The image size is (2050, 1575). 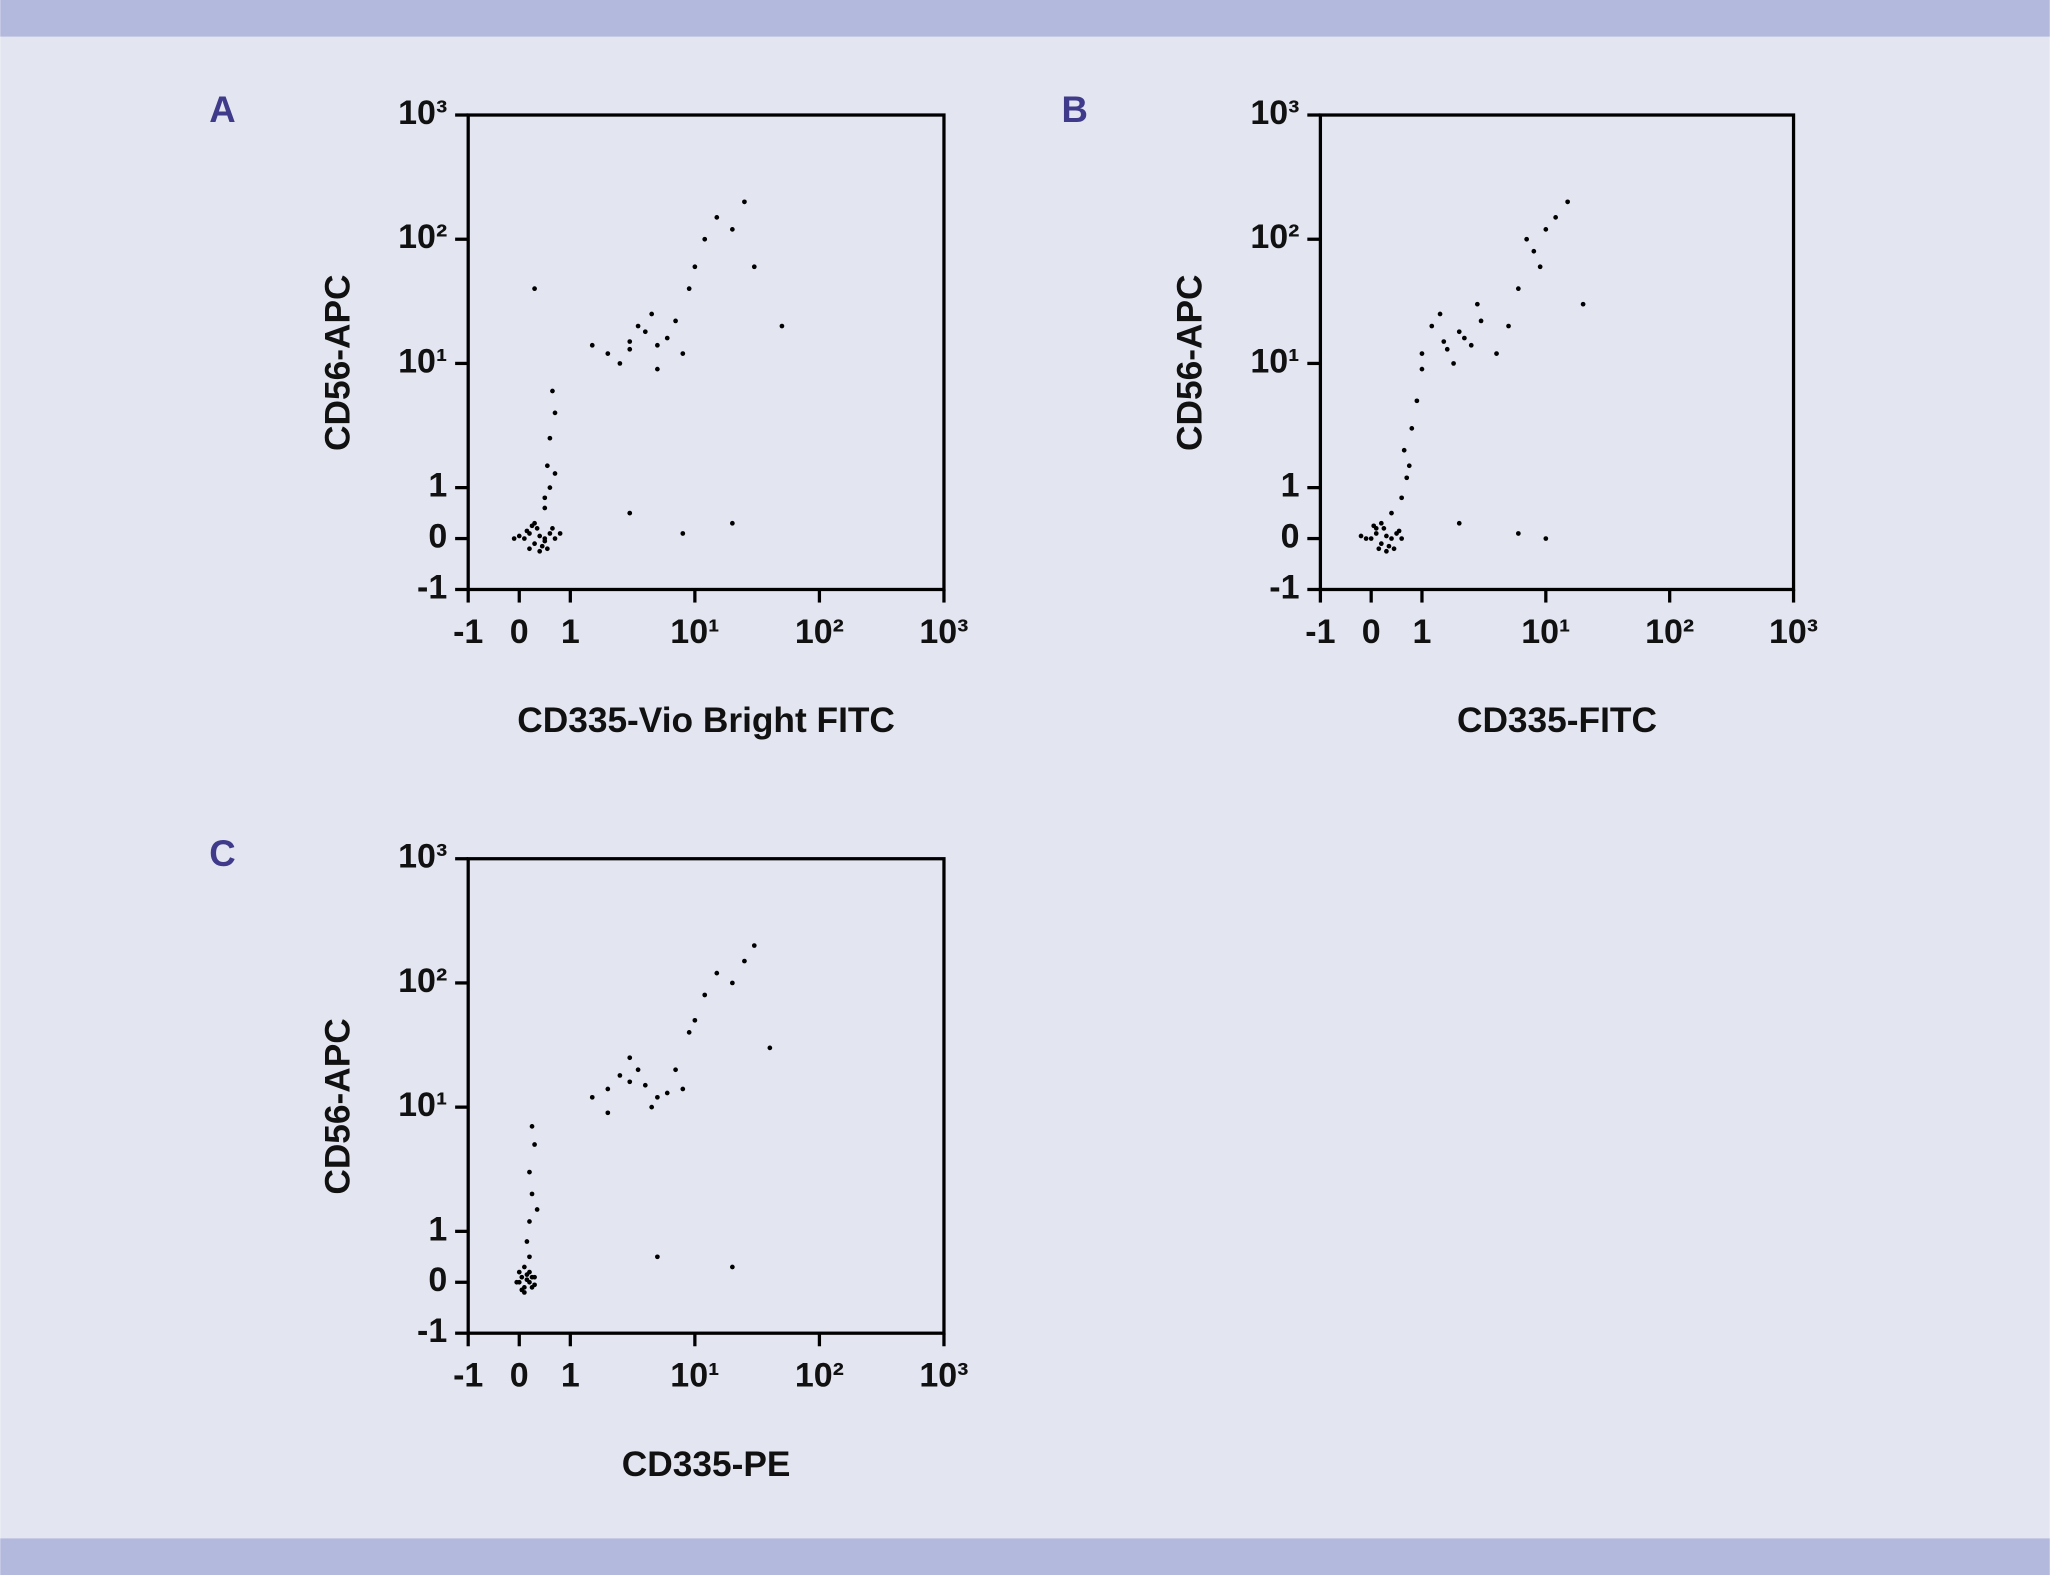 What do you see at coordinates (222, 853) in the screenshot?
I see `panel-letter: C` at bounding box center [222, 853].